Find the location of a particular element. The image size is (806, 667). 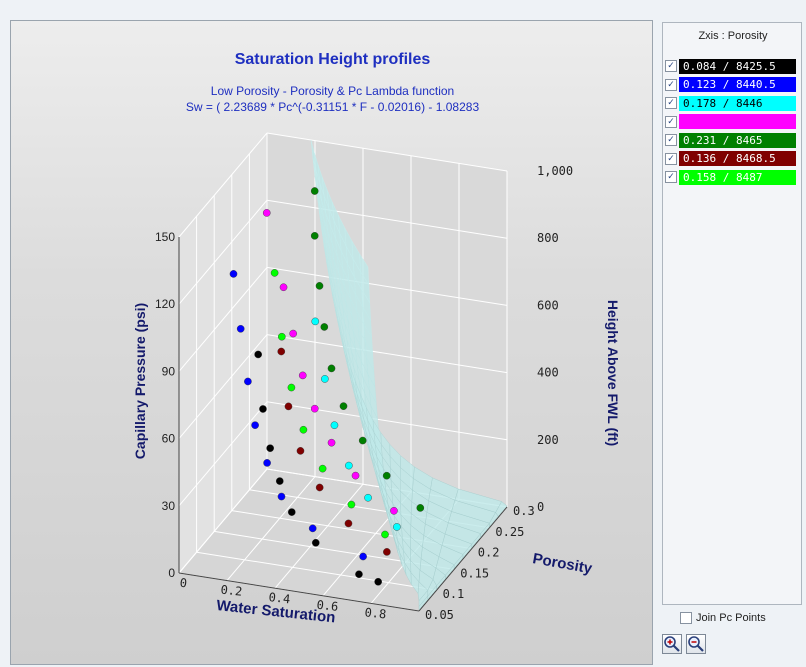

join-pc-points-label: Join Pc Points is located at coordinates (731, 618).